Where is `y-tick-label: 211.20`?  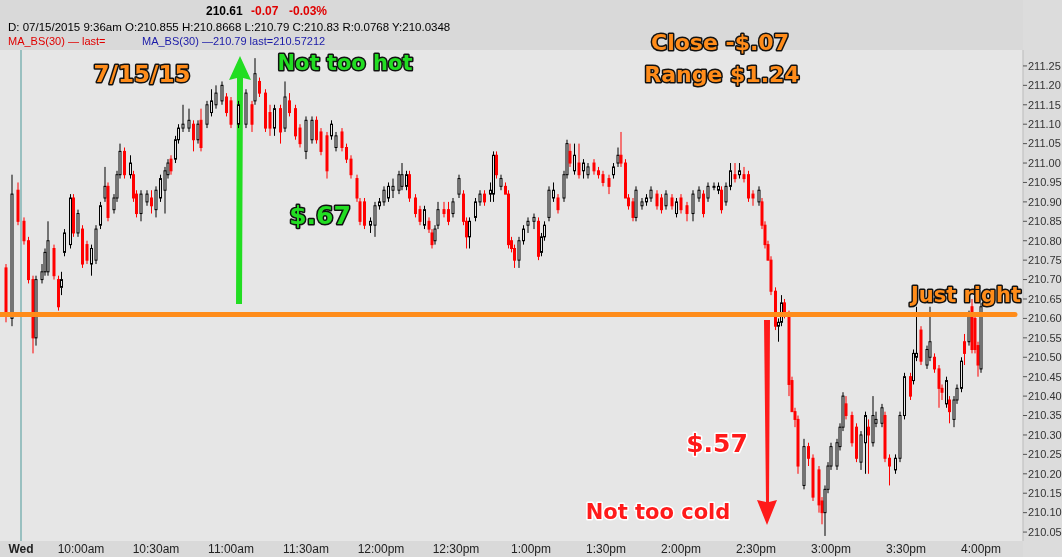 y-tick-label: 211.20 is located at coordinates (1044, 85).